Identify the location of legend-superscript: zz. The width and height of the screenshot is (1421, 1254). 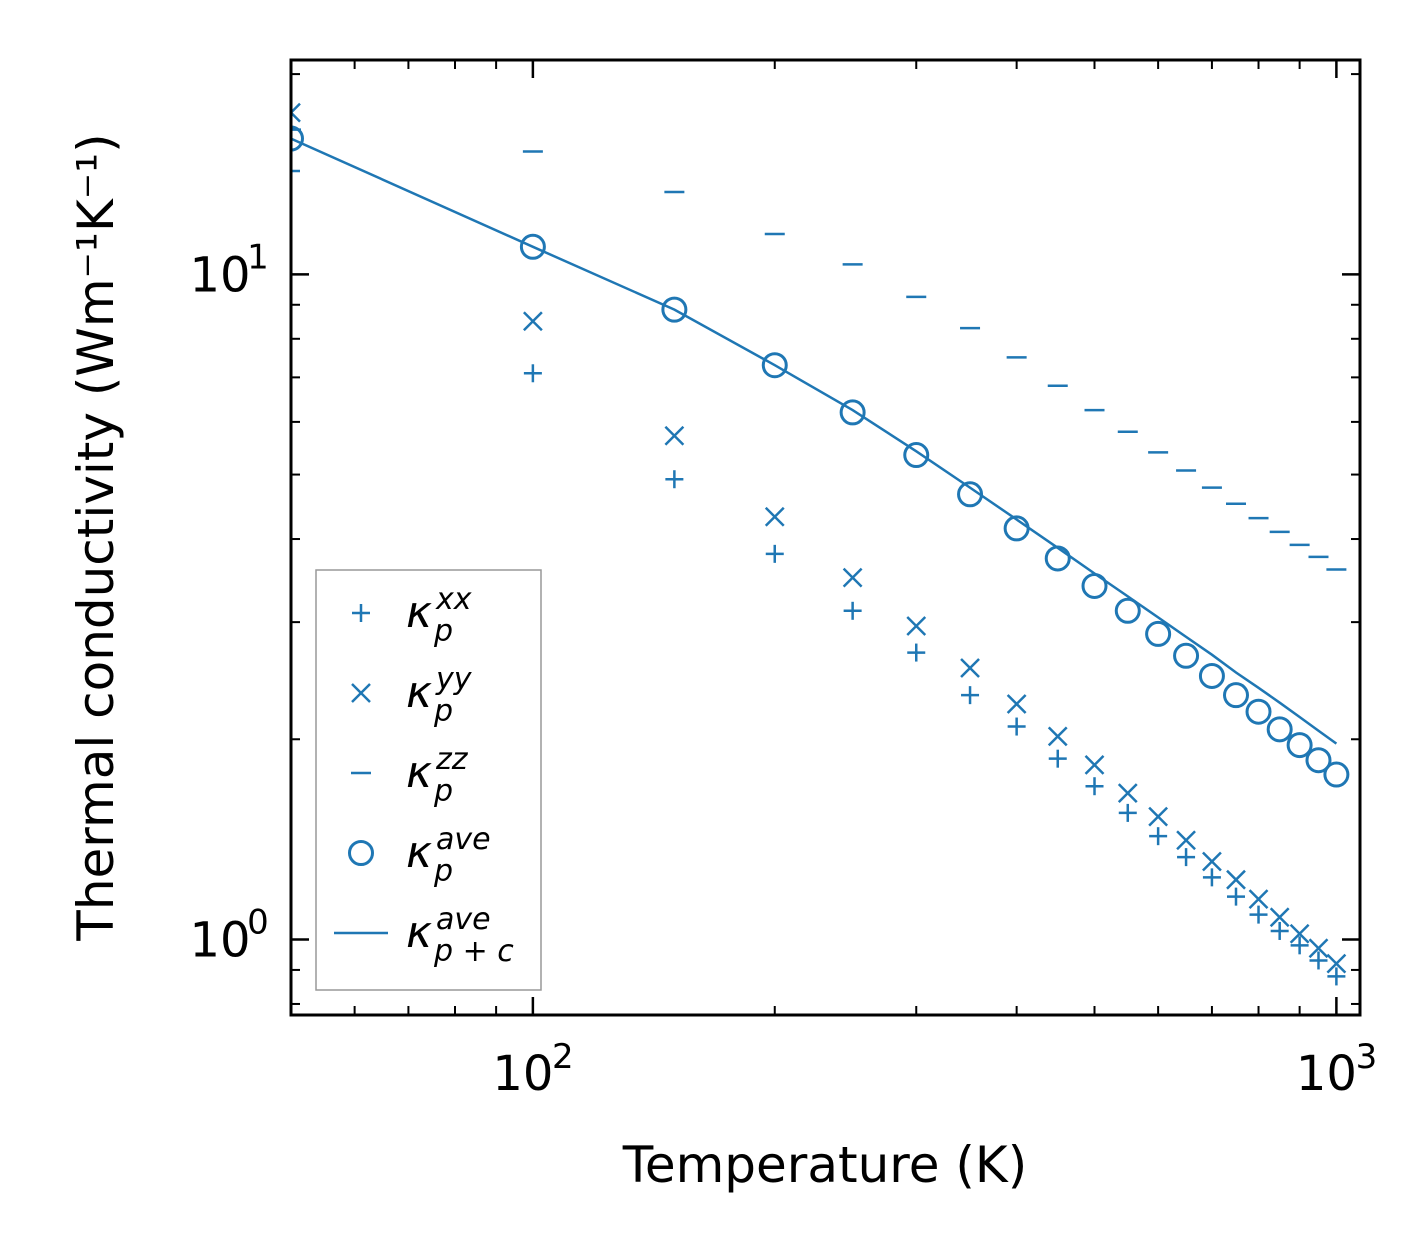
(452, 759).